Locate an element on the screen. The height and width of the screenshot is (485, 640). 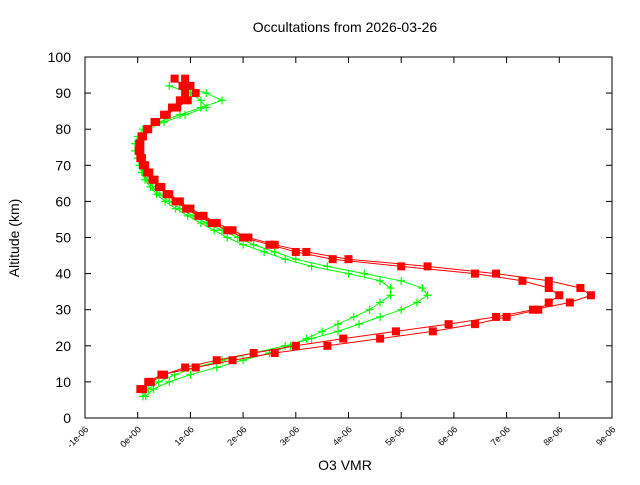
y-tick-label: 60 is located at coordinates (63, 201).